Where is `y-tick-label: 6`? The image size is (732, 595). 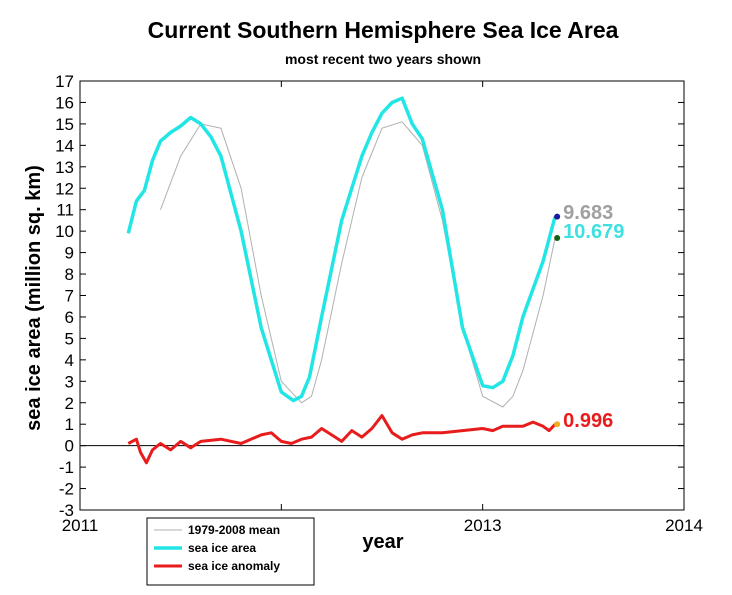 y-tick-label: 6 is located at coordinates (69, 317).